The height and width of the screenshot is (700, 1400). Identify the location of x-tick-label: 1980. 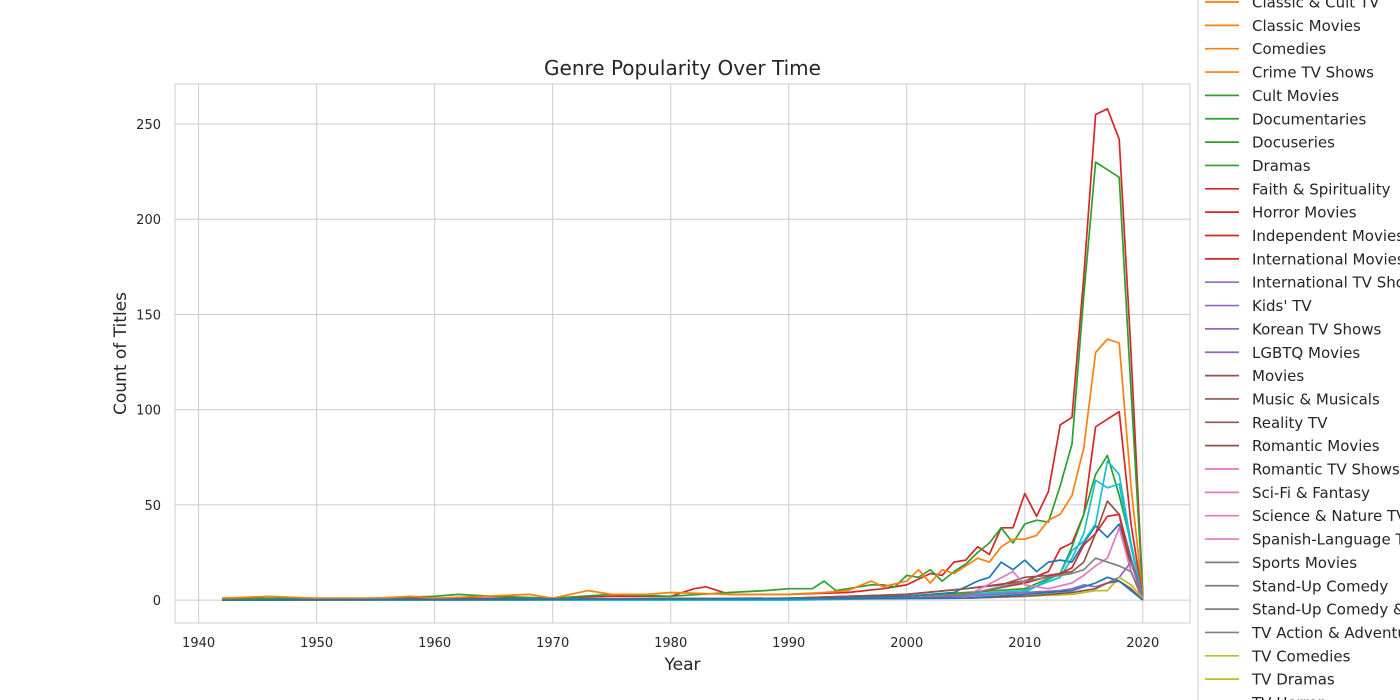
(670, 643).